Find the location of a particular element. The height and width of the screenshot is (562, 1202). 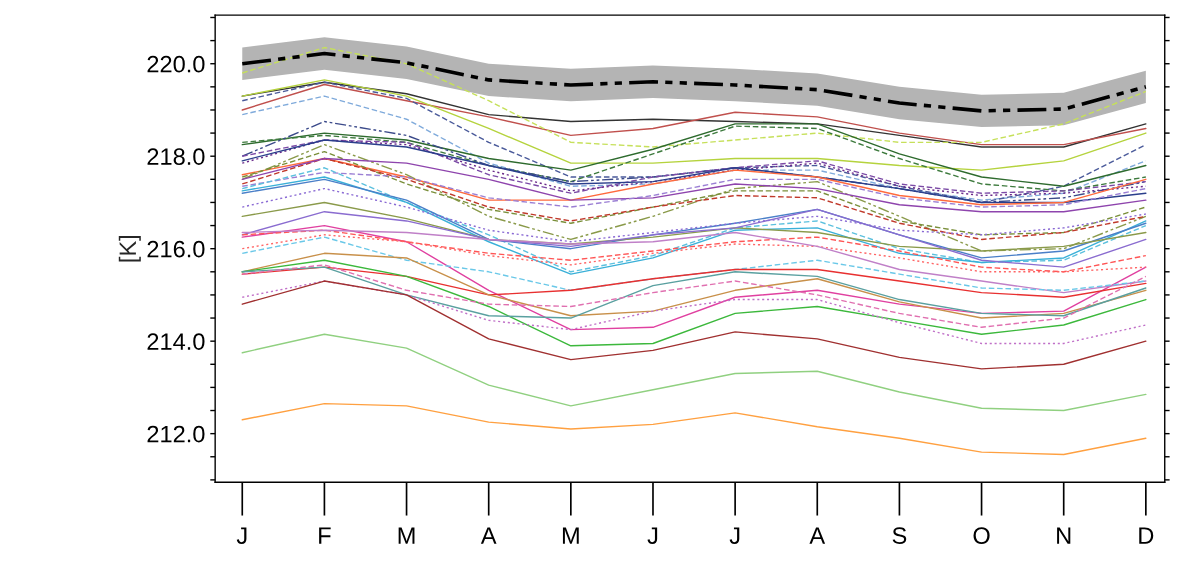

x-tick-label: O is located at coordinates (981, 535).